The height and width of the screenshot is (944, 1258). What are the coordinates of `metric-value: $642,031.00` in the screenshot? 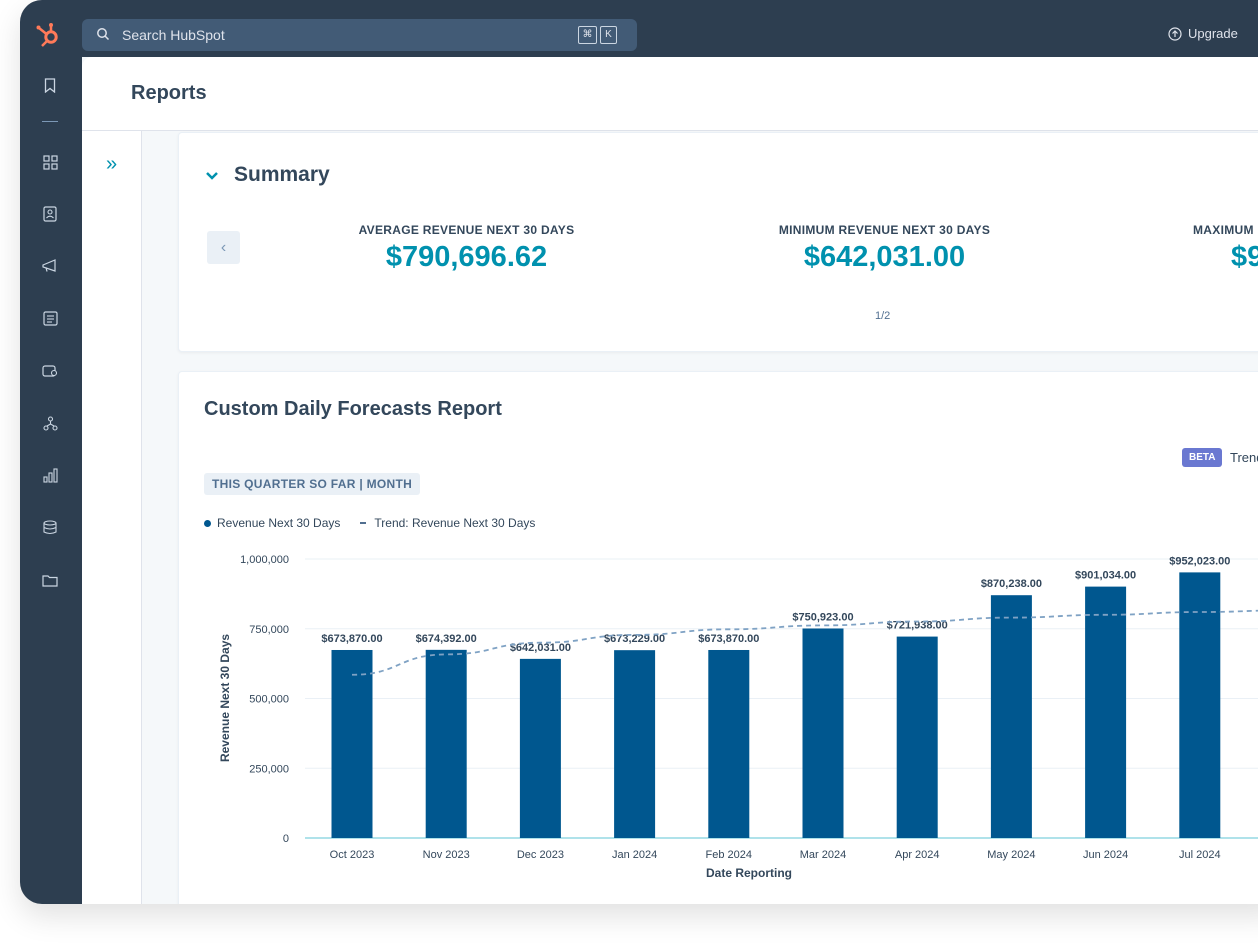 It's located at (884, 257).